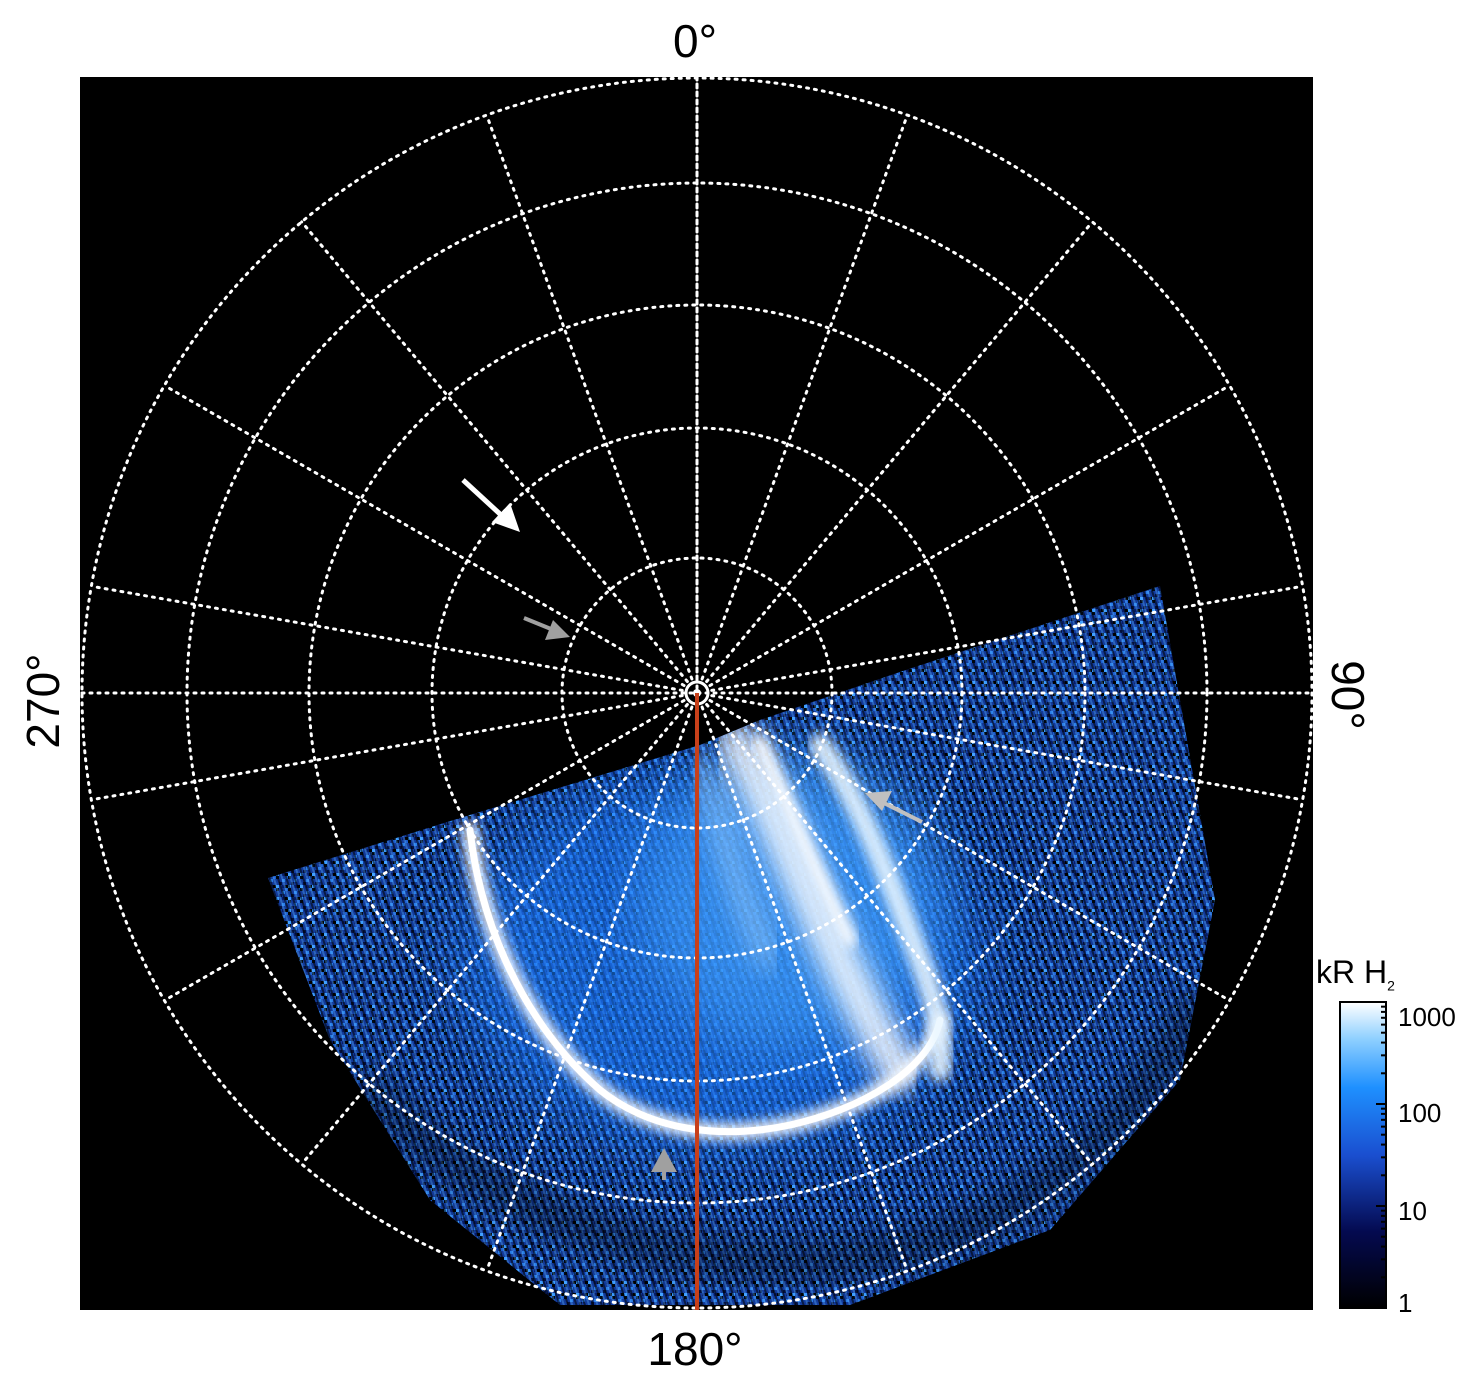 The image size is (1481, 1391). I want to click on grey-arrow-upper, so click(546, 628).